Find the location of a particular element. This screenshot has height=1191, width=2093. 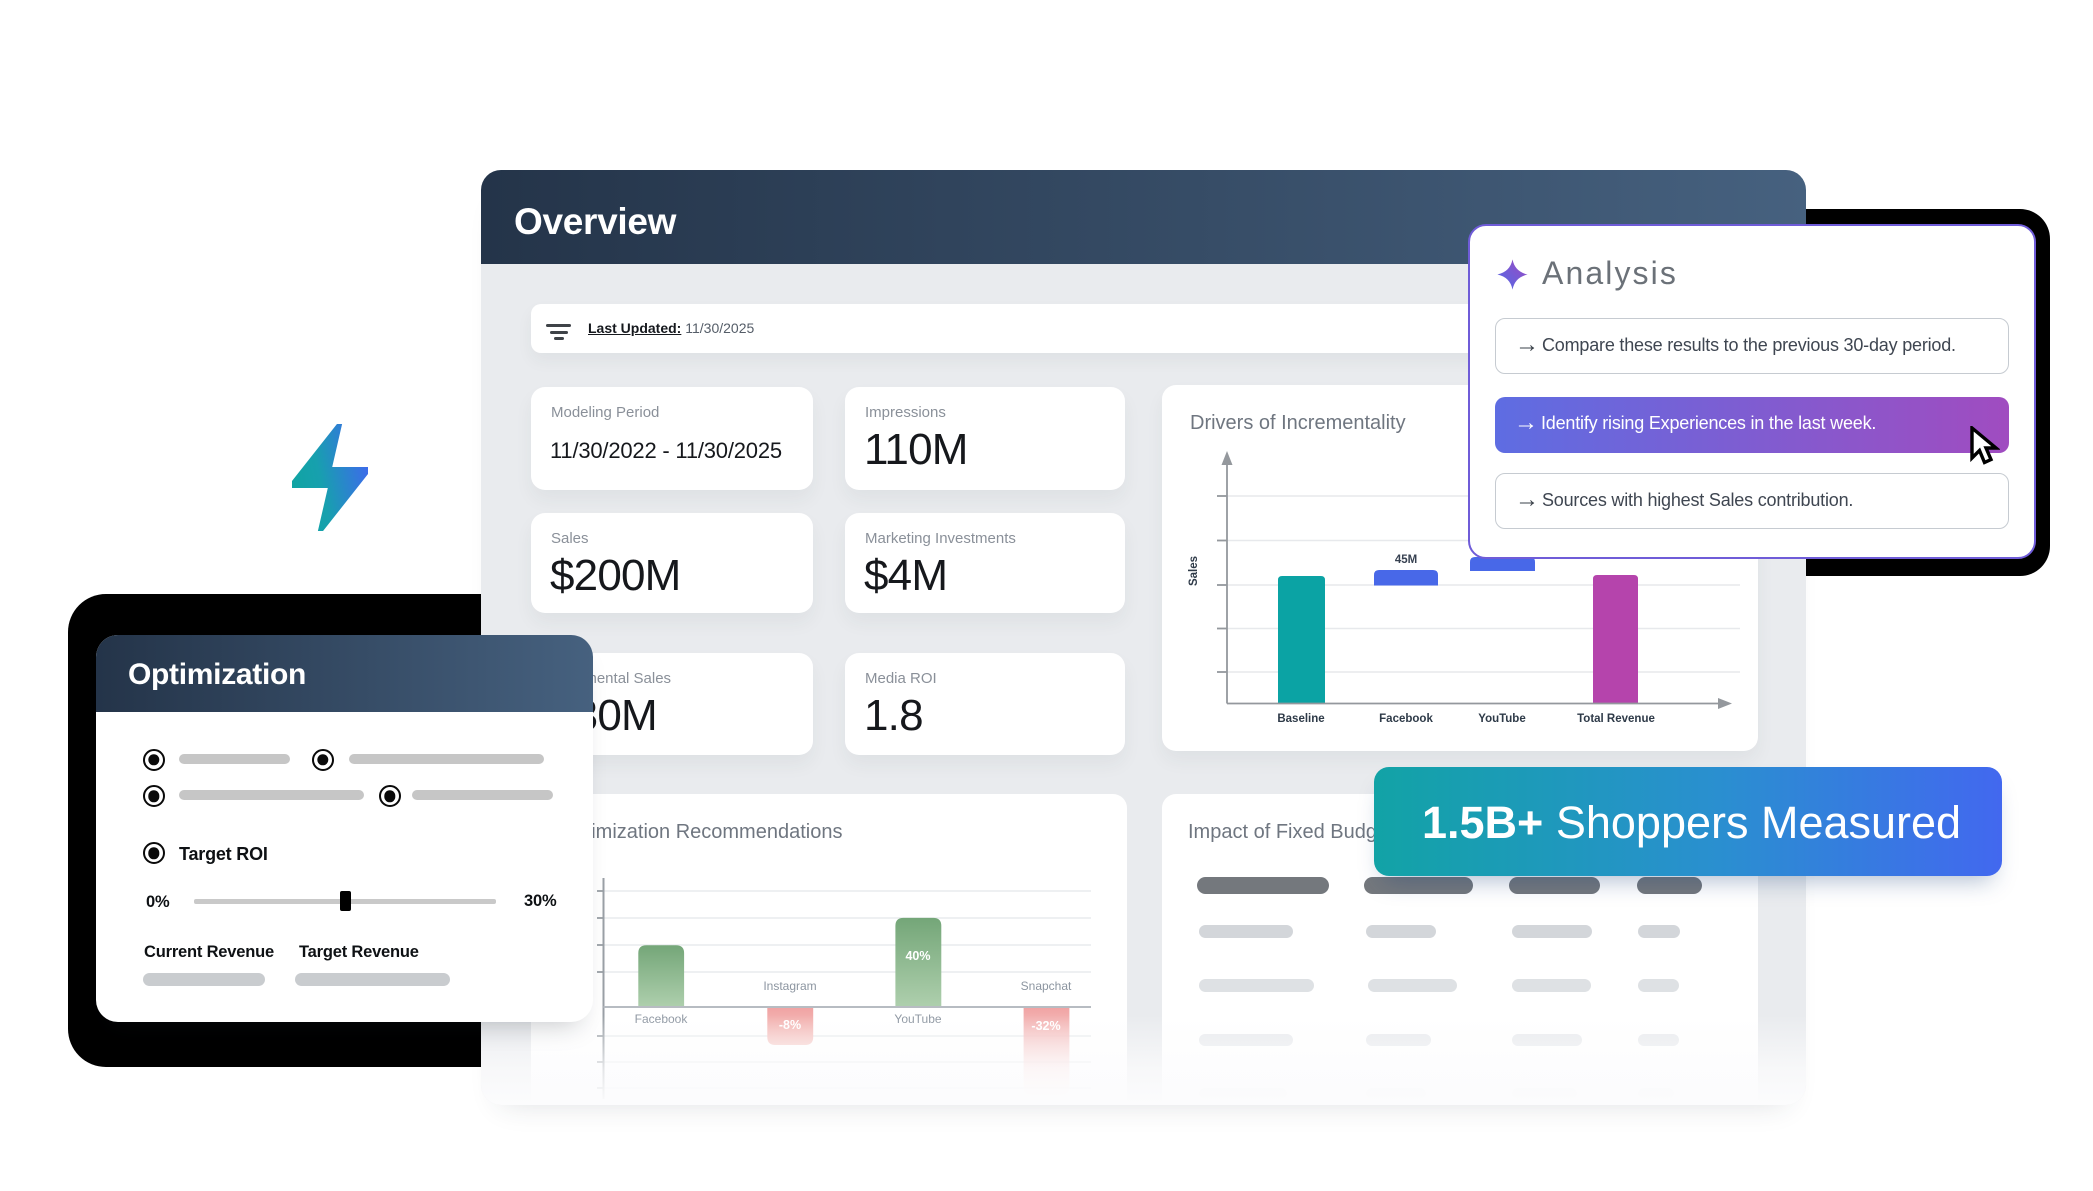

svg-text: Snapchat is located at coordinates (1046, 986).